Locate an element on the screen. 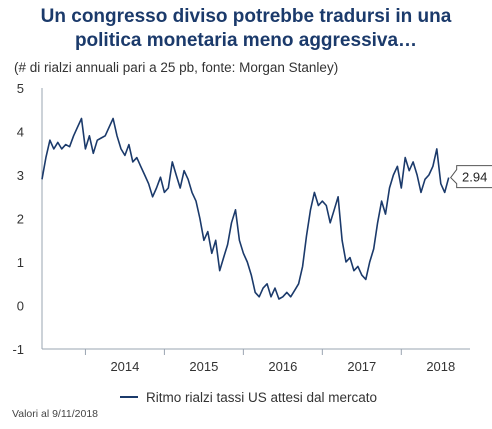 This screenshot has width=492, height=429. x-tick-label: 2015 is located at coordinates (203, 366).